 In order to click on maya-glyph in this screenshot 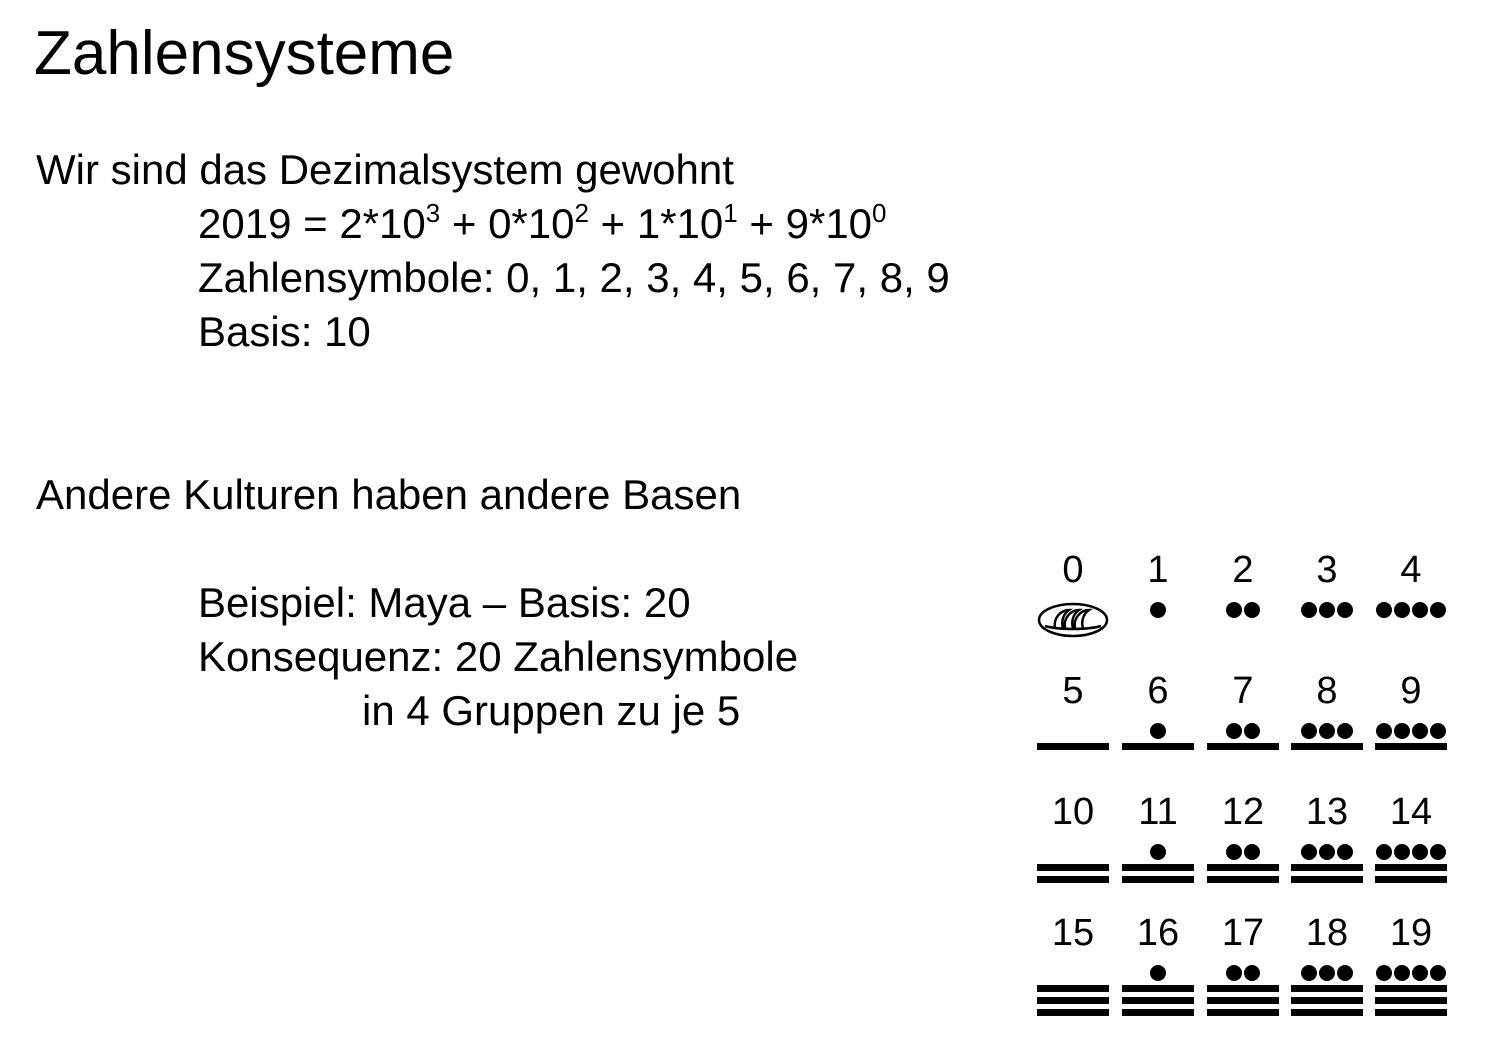, I will do `click(1073, 622)`.